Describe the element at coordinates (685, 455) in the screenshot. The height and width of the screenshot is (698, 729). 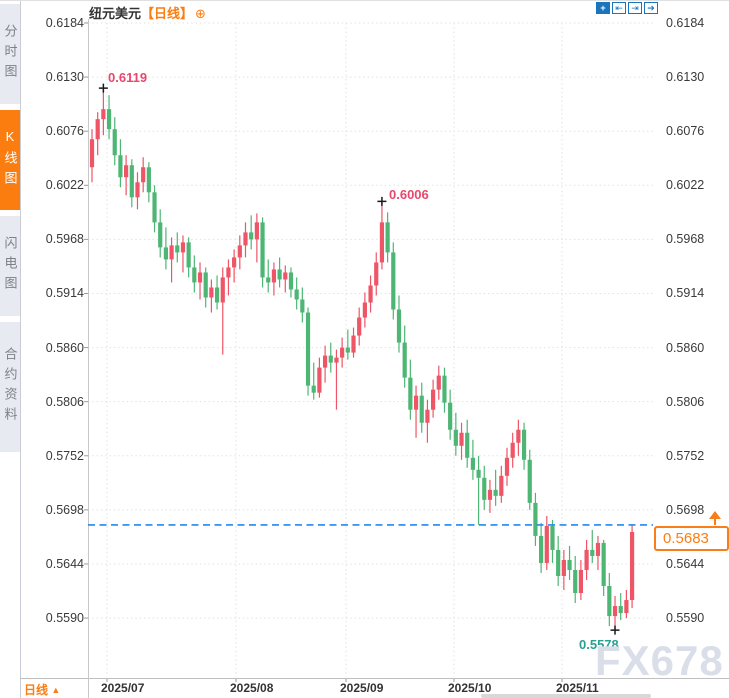
I see `y-axis-label-right: 0.5752` at that location.